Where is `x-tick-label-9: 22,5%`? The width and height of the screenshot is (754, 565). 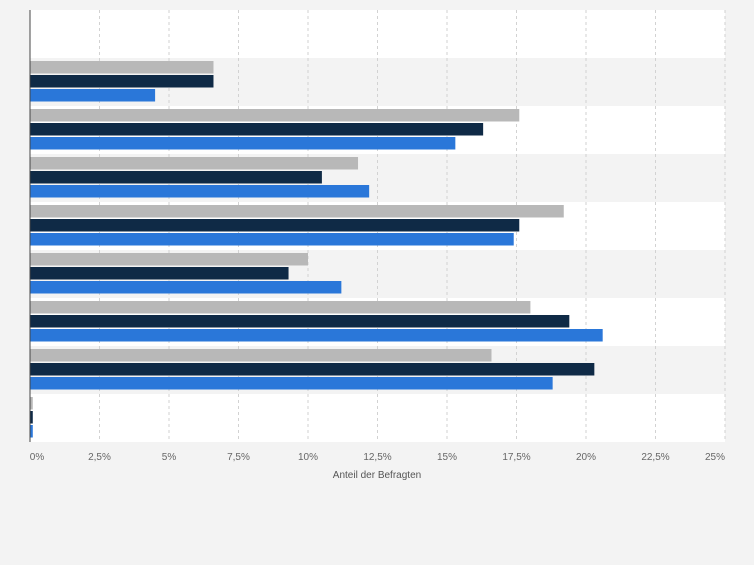 x-tick-label-9: 22,5% is located at coordinates (655, 457).